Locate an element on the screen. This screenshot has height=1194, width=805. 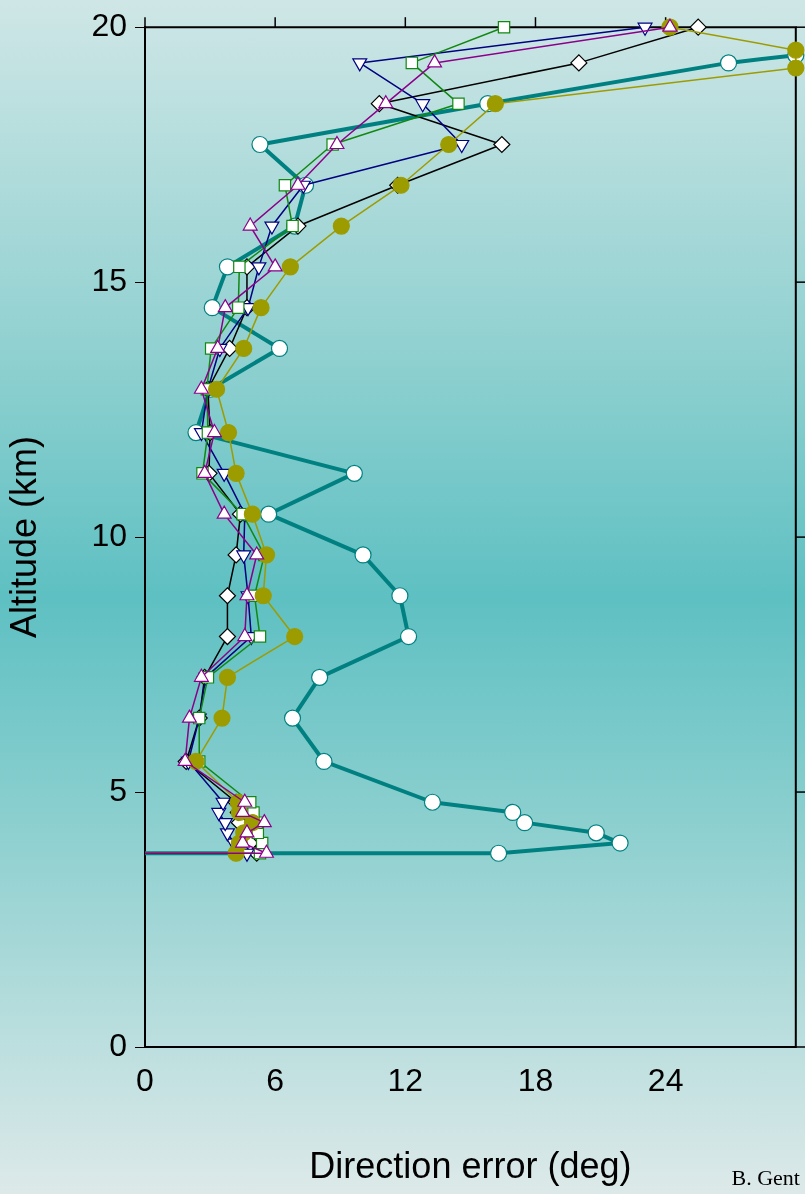
text: B. Gent is located at coordinates (765, 1177).